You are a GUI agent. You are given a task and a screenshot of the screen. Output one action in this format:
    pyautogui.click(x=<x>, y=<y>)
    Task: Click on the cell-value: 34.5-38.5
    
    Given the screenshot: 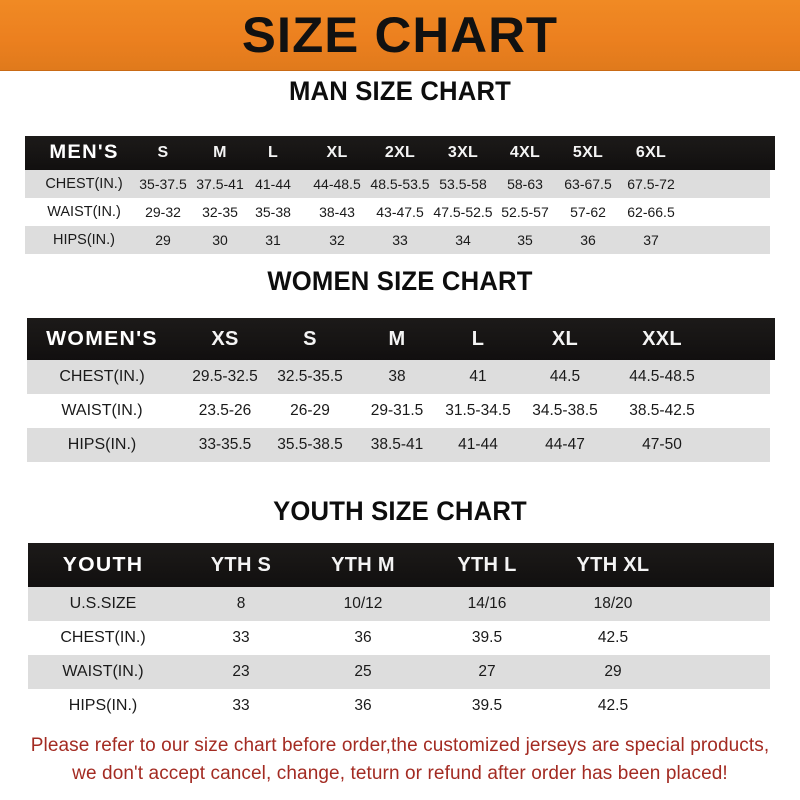 What is the action you would take?
    pyautogui.click(x=565, y=410)
    